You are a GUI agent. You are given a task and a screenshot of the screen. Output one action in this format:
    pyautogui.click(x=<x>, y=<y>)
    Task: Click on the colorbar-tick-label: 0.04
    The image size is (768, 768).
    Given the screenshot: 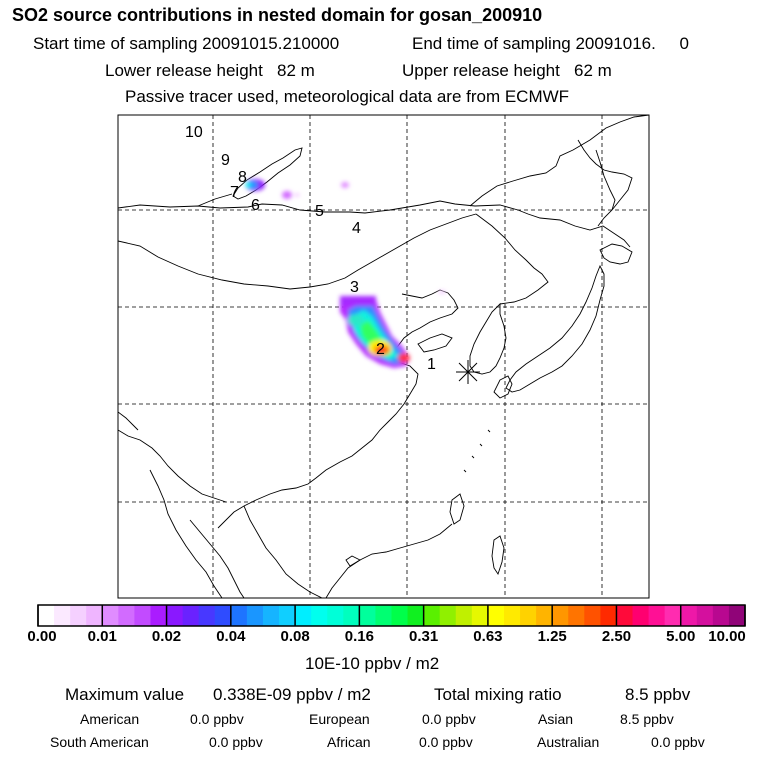 What is the action you would take?
    pyautogui.click(x=231, y=636)
    